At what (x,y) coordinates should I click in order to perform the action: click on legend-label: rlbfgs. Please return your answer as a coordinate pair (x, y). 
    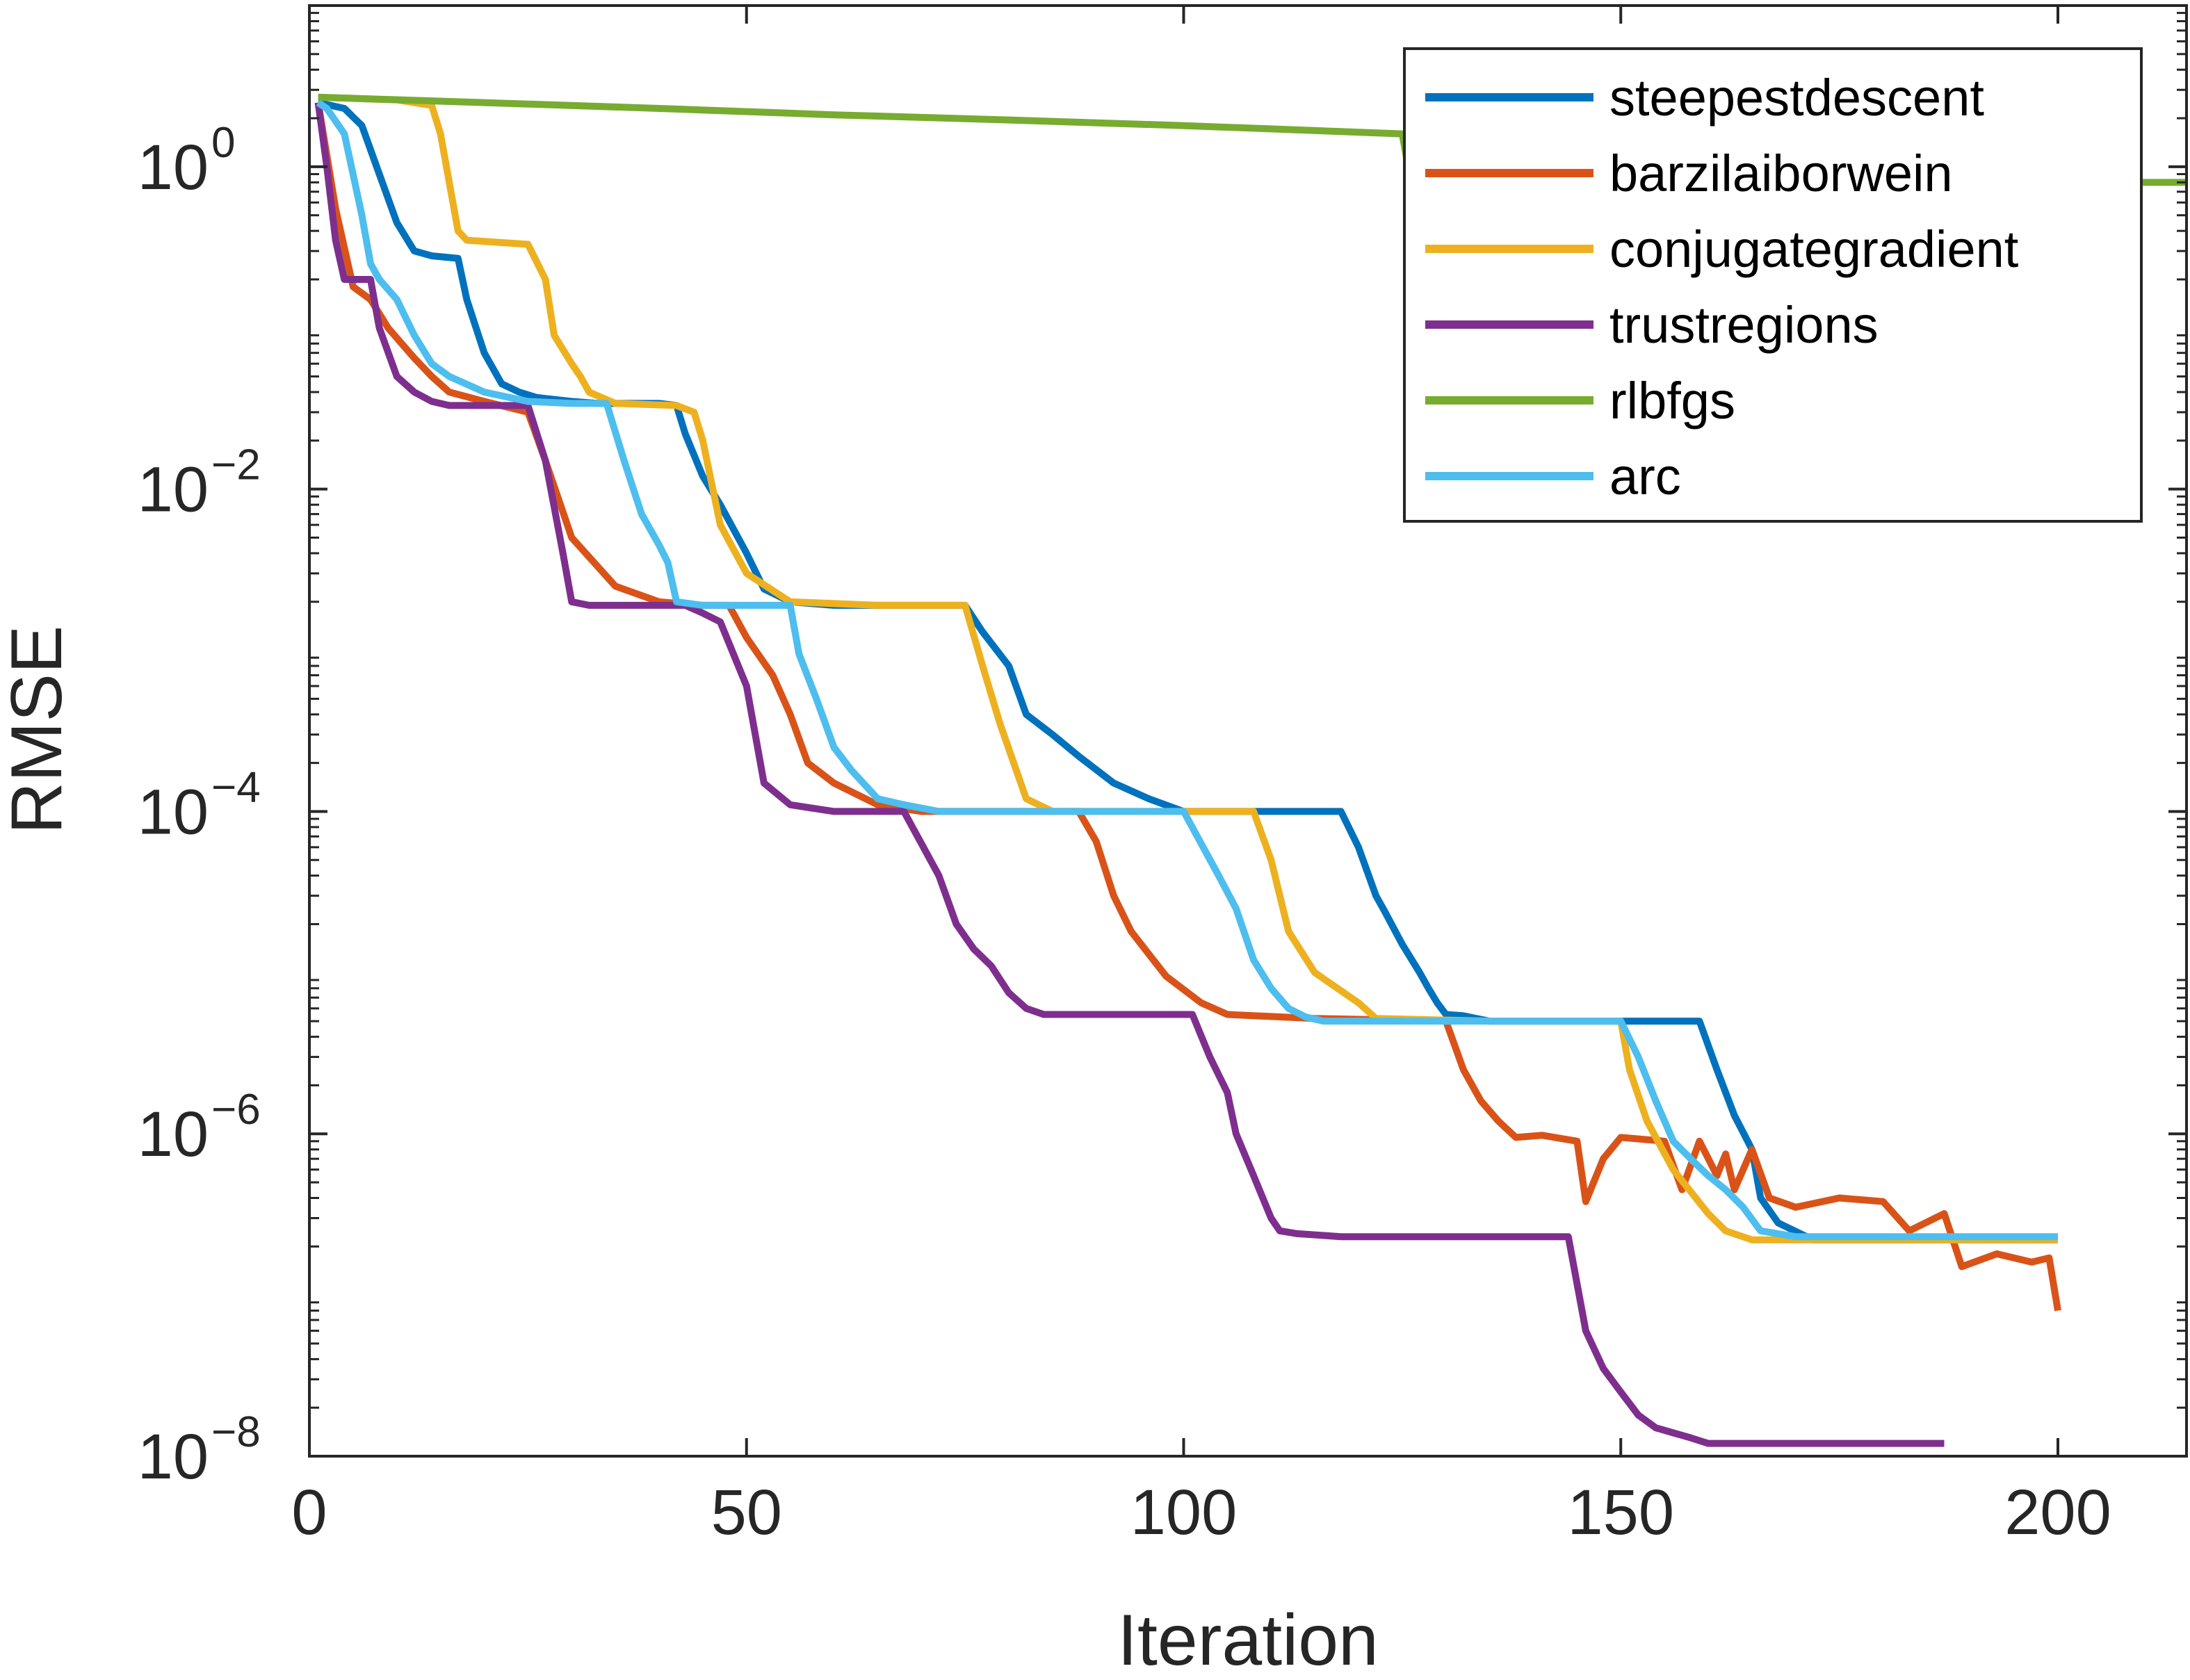
    Looking at the image, I should click on (1672, 401).